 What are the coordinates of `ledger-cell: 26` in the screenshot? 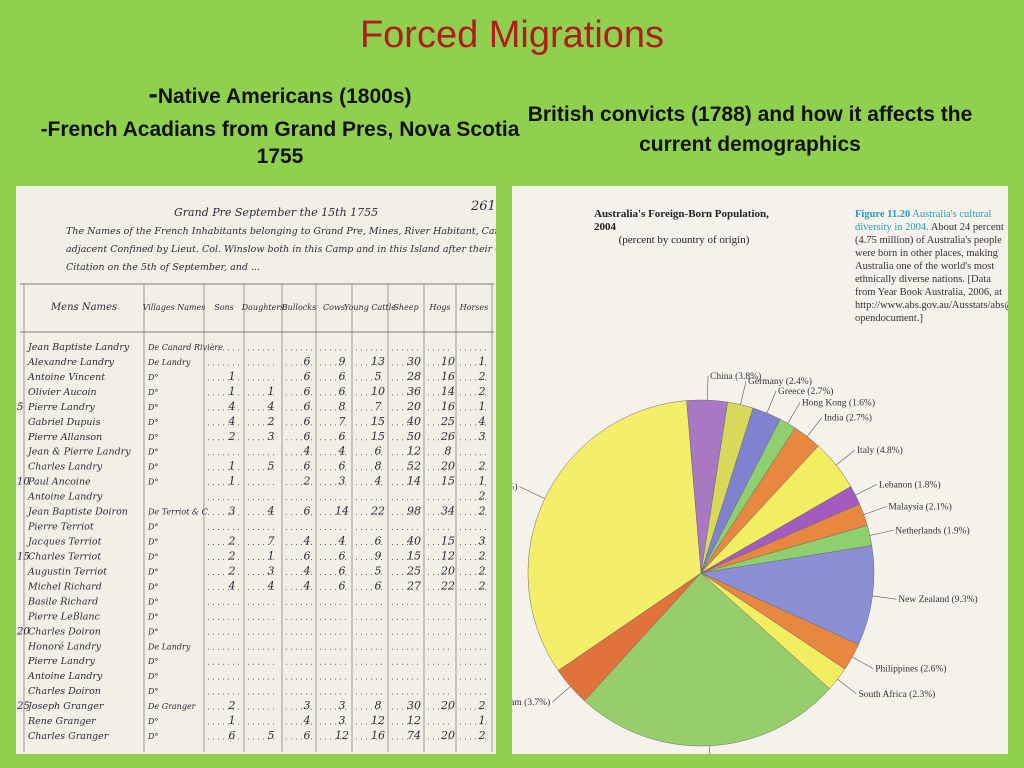 It's located at (447, 436).